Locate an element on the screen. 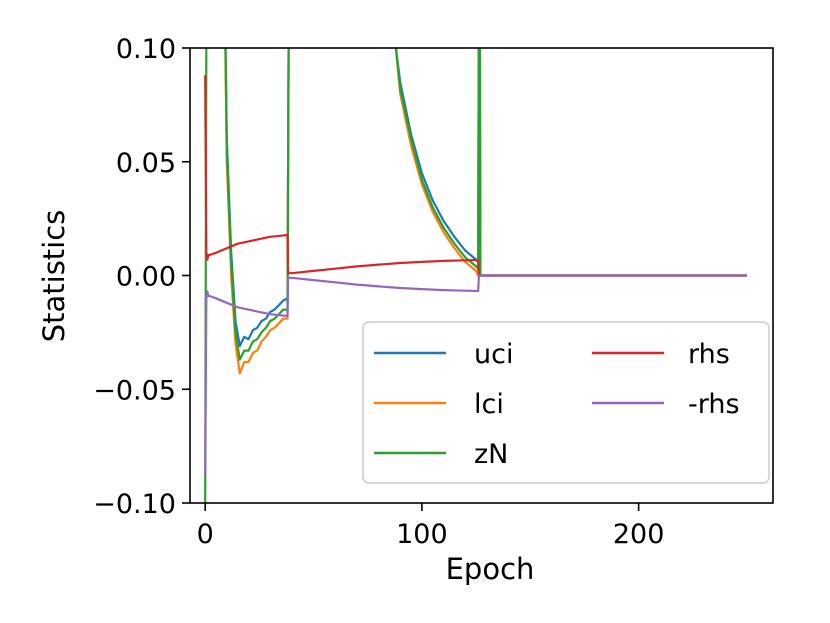 This screenshot has height=623, width=830. legend-label: -rhs is located at coordinates (714, 404).